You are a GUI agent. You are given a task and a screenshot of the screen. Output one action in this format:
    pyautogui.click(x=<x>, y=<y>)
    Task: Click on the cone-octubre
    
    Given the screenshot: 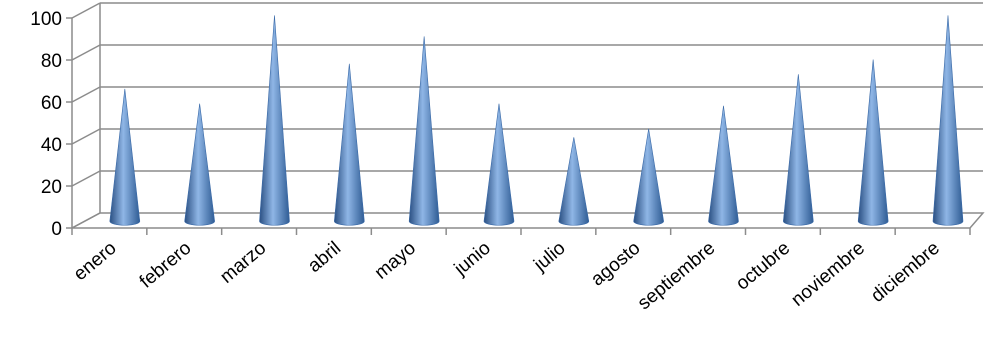 What is the action you would take?
    pyautogui.click(x=798, y=150)
    